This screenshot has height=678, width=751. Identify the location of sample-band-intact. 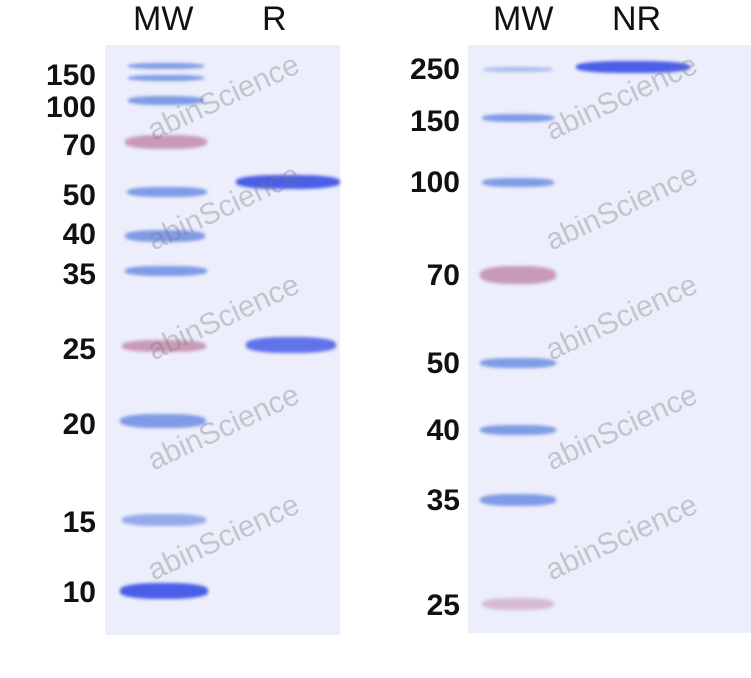
(633, 67).